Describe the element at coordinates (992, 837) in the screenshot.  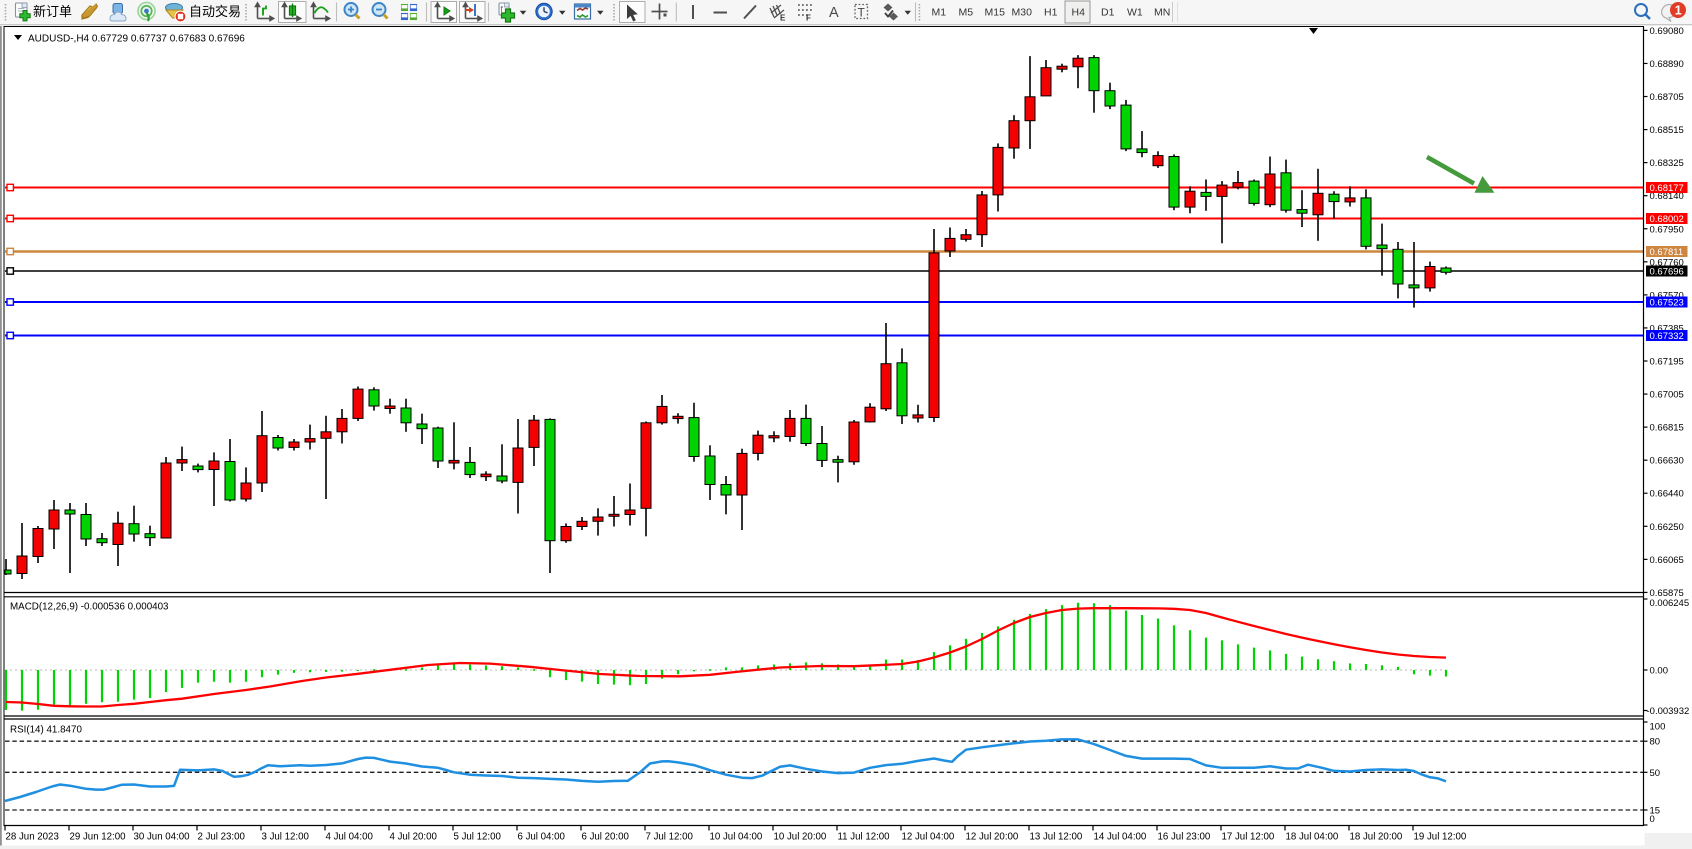
I see `svg-text: 12 Jul 20:00` at that location.